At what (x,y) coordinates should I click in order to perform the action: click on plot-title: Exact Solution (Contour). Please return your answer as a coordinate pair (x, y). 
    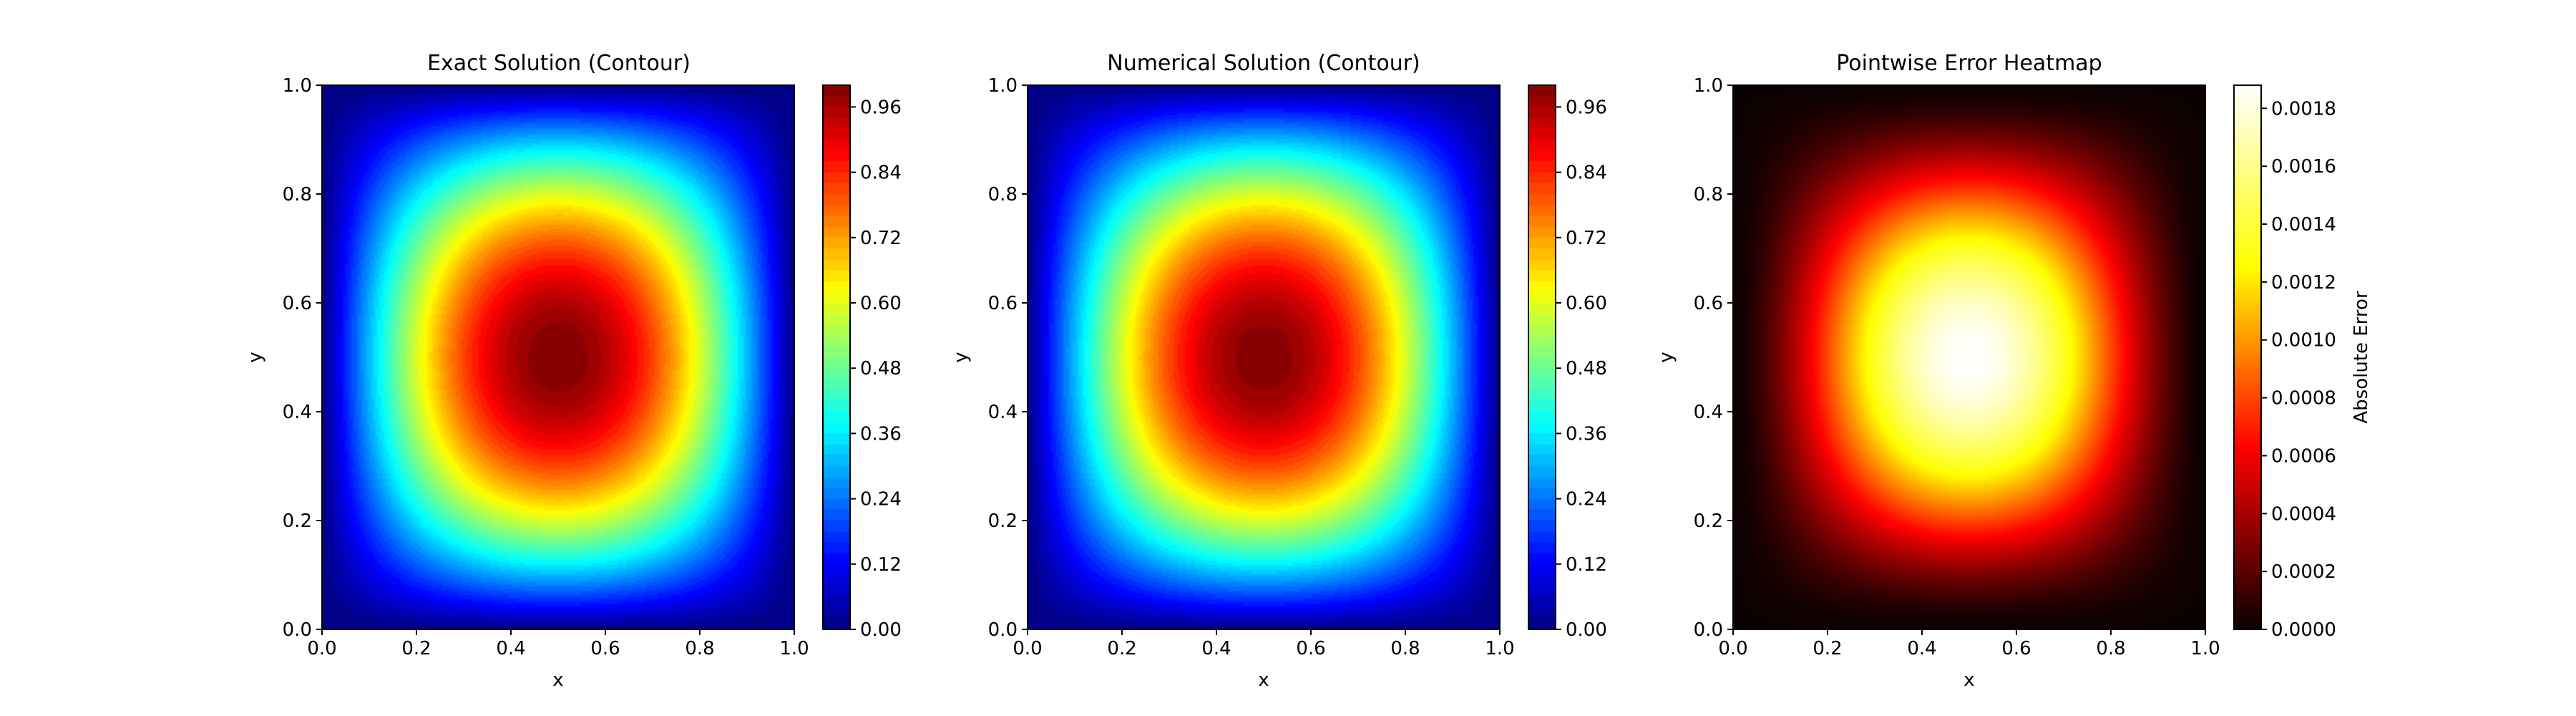
    Looking at the image, I should click on (559, 63).